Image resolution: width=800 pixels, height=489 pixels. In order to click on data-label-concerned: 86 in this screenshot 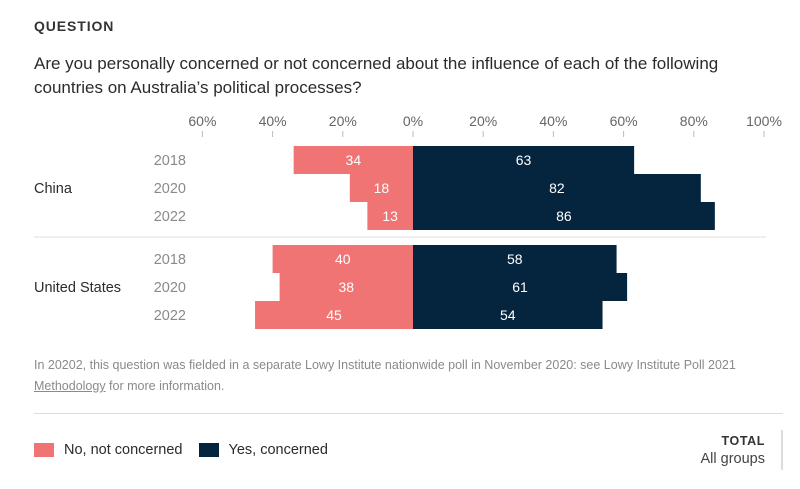, I will do `click(564, 216)`.